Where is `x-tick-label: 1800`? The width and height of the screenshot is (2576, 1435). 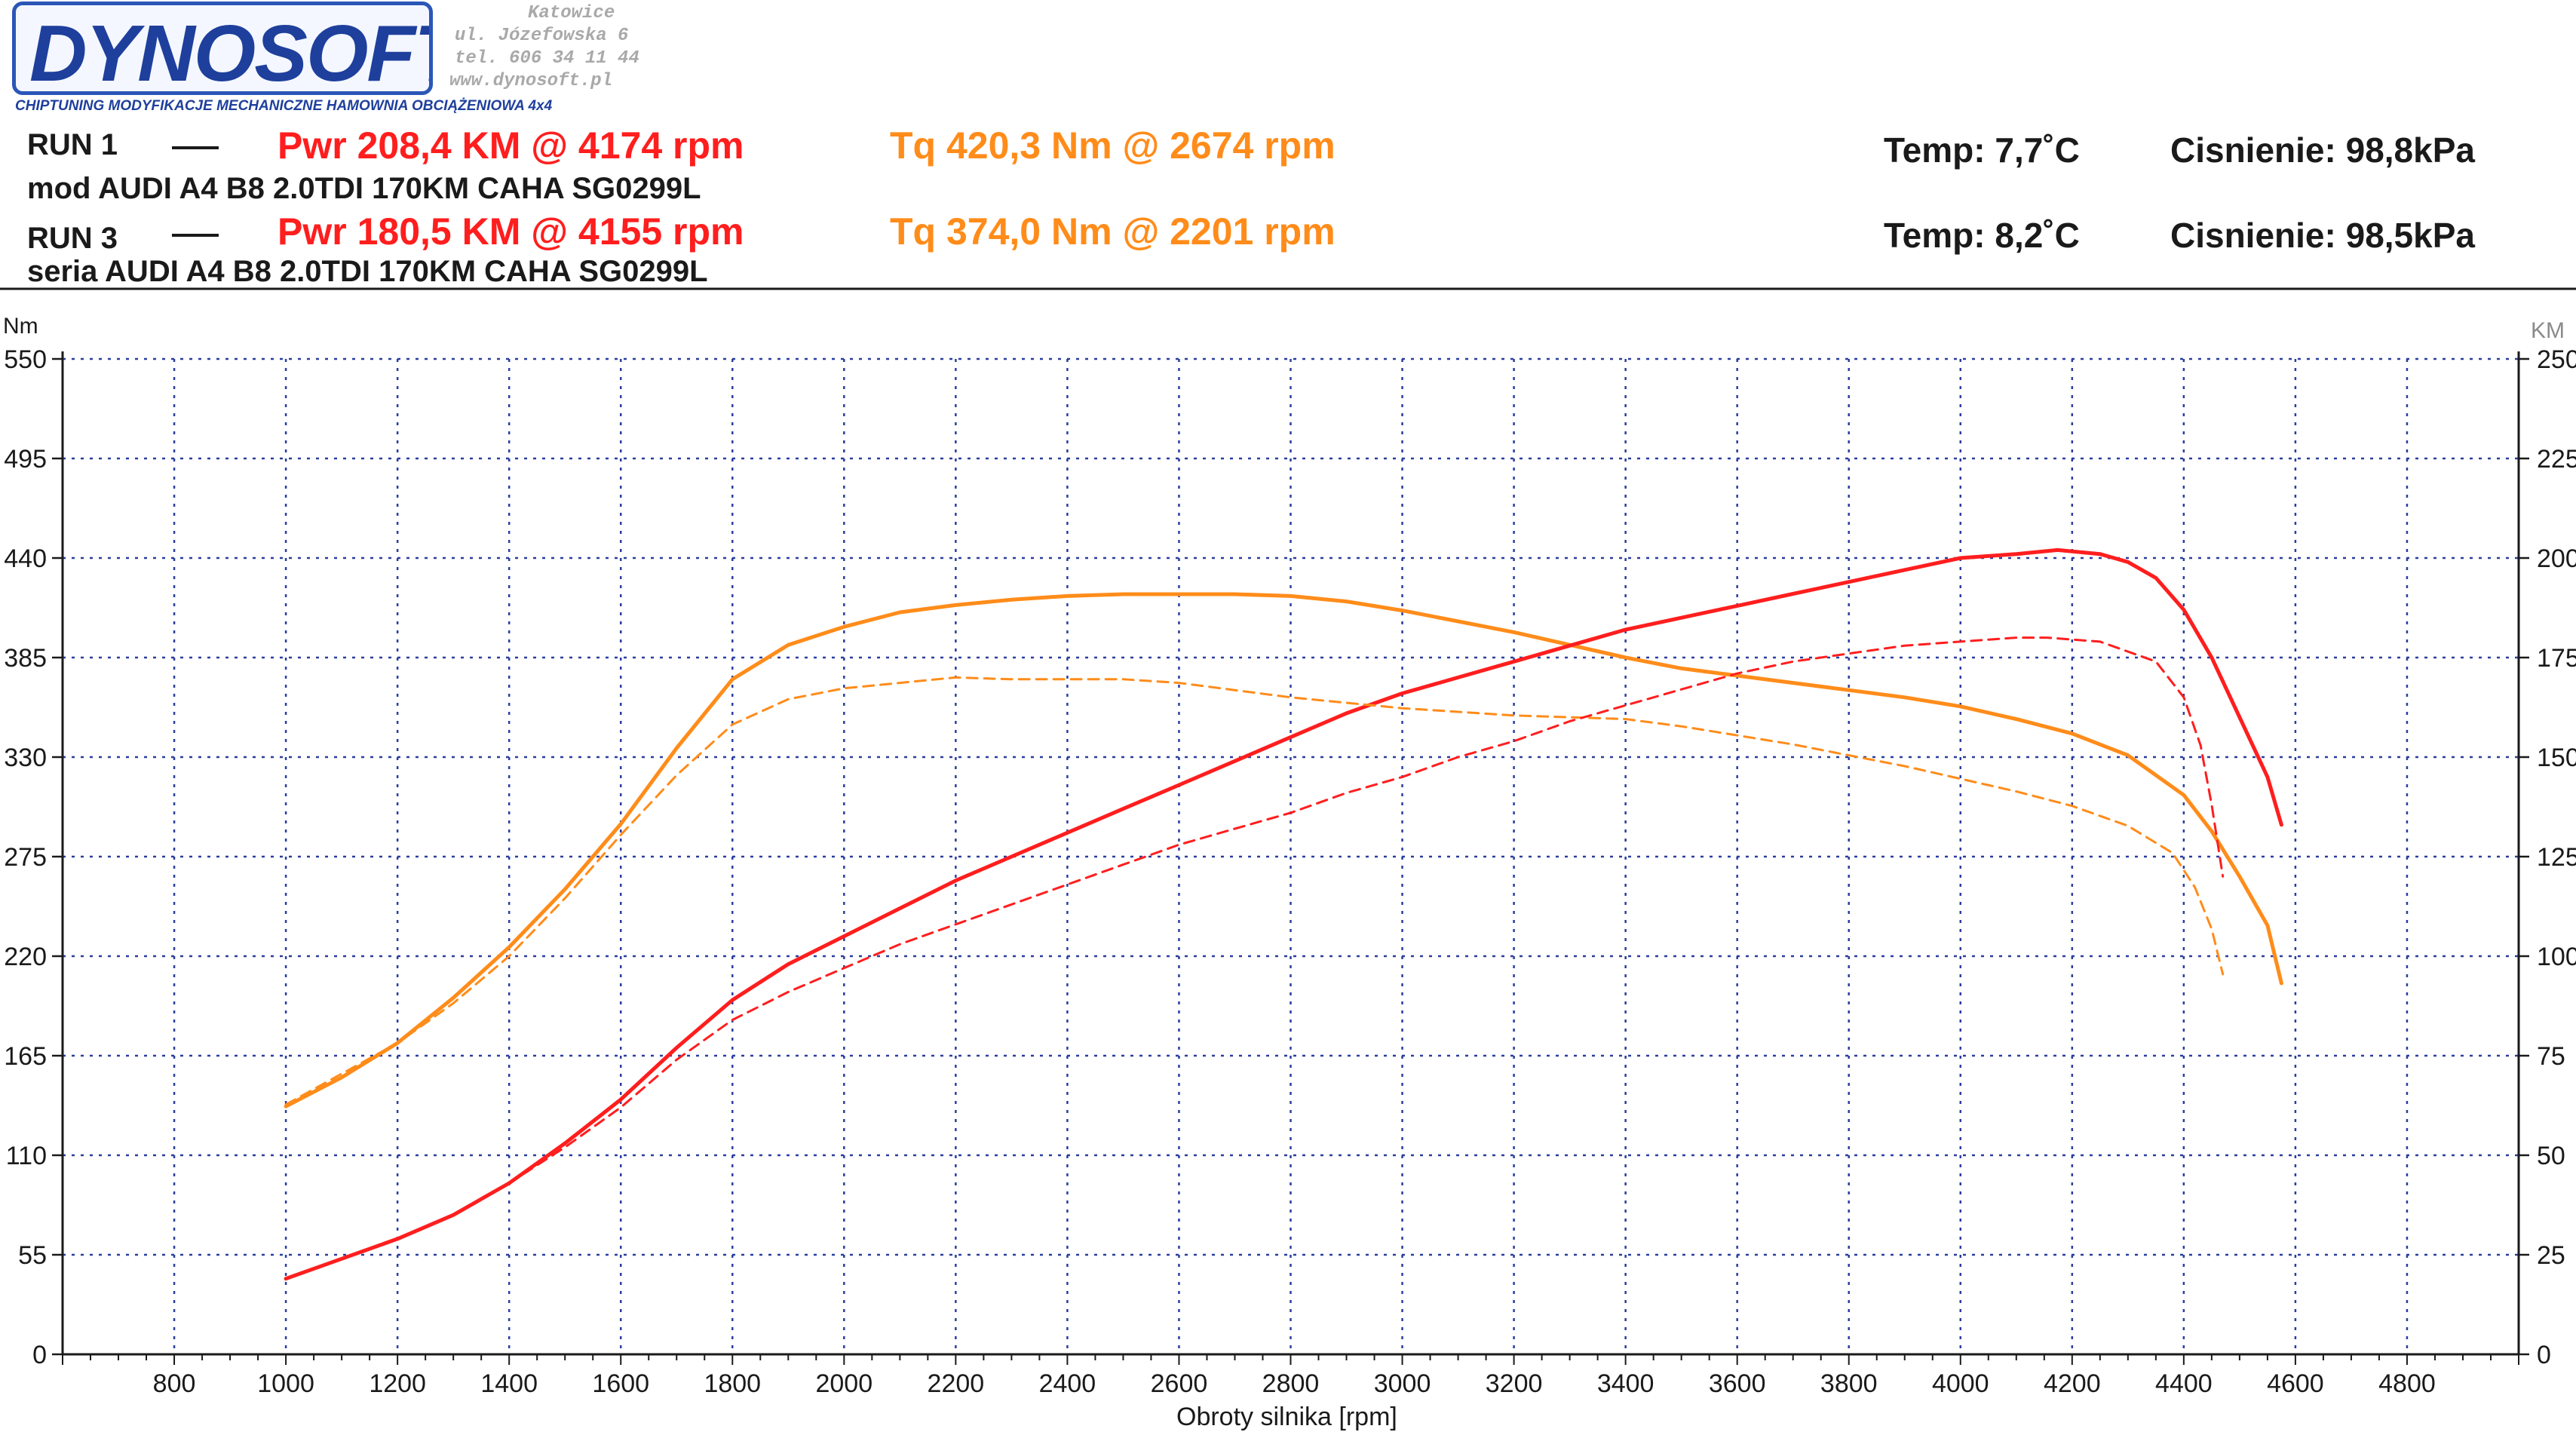
x-tick-label: 1800 is located at coordinates (732, 1383).